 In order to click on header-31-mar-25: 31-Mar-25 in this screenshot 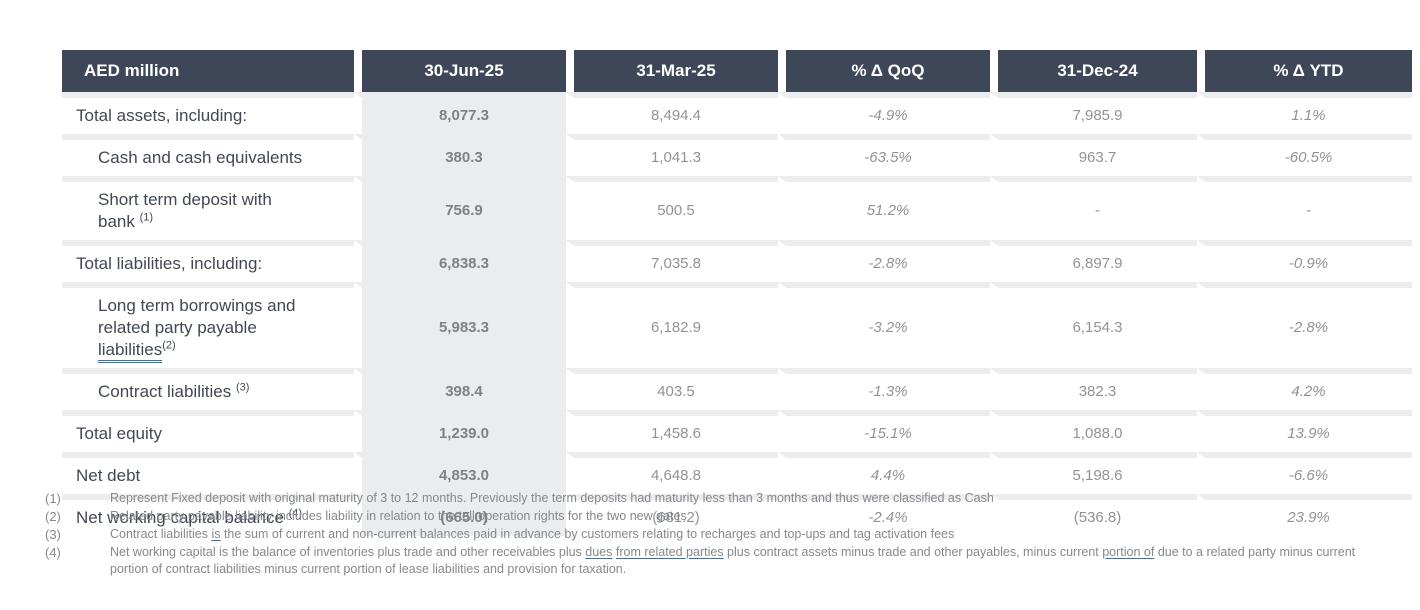, I will do `click(672, 71)`.